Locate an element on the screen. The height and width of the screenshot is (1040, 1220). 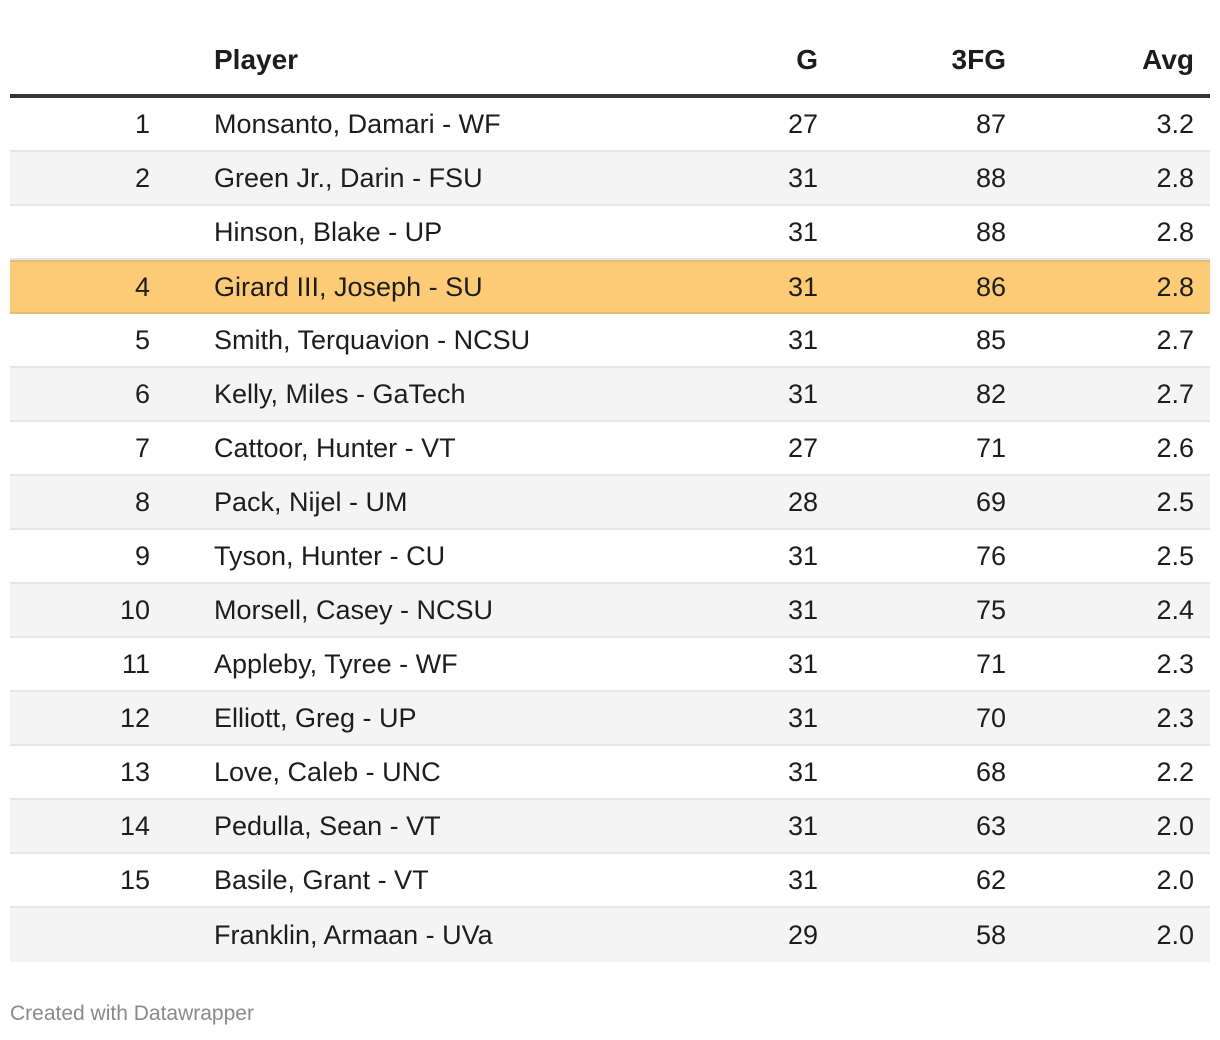
header-avg: Avg is located at coordinates (1168, 59).